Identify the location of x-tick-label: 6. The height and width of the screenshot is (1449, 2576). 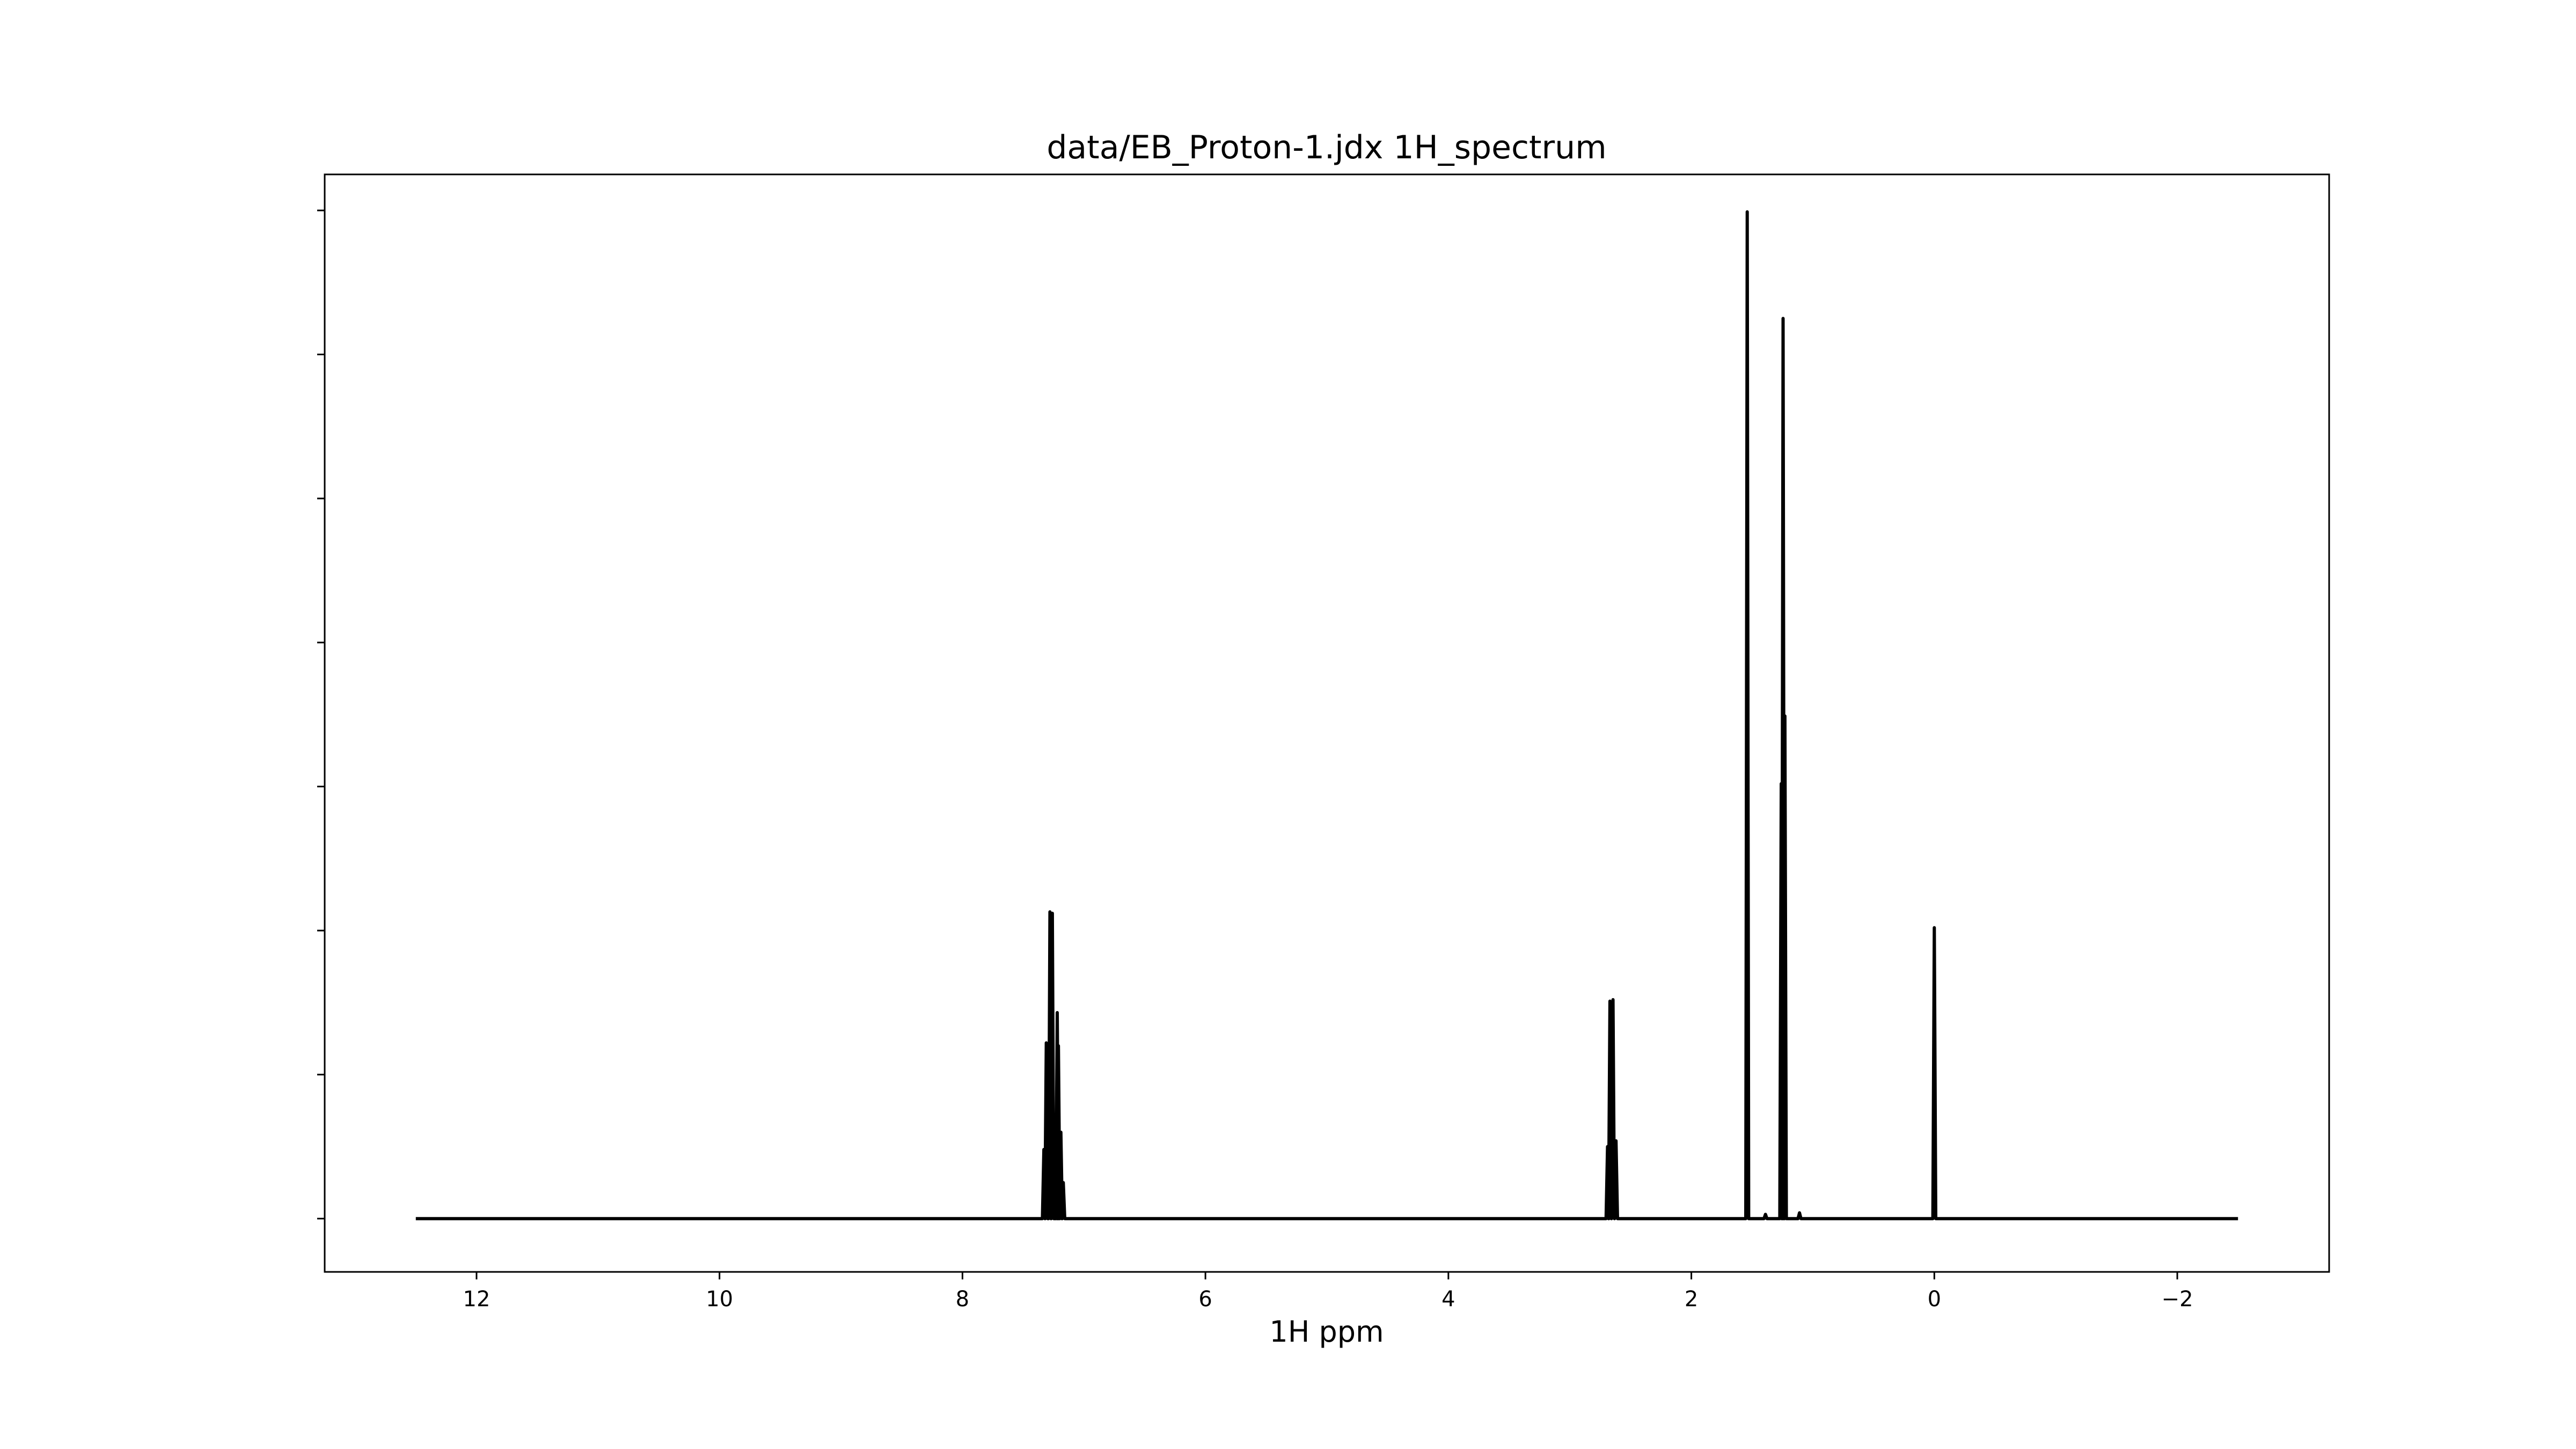
(1205, 1299).